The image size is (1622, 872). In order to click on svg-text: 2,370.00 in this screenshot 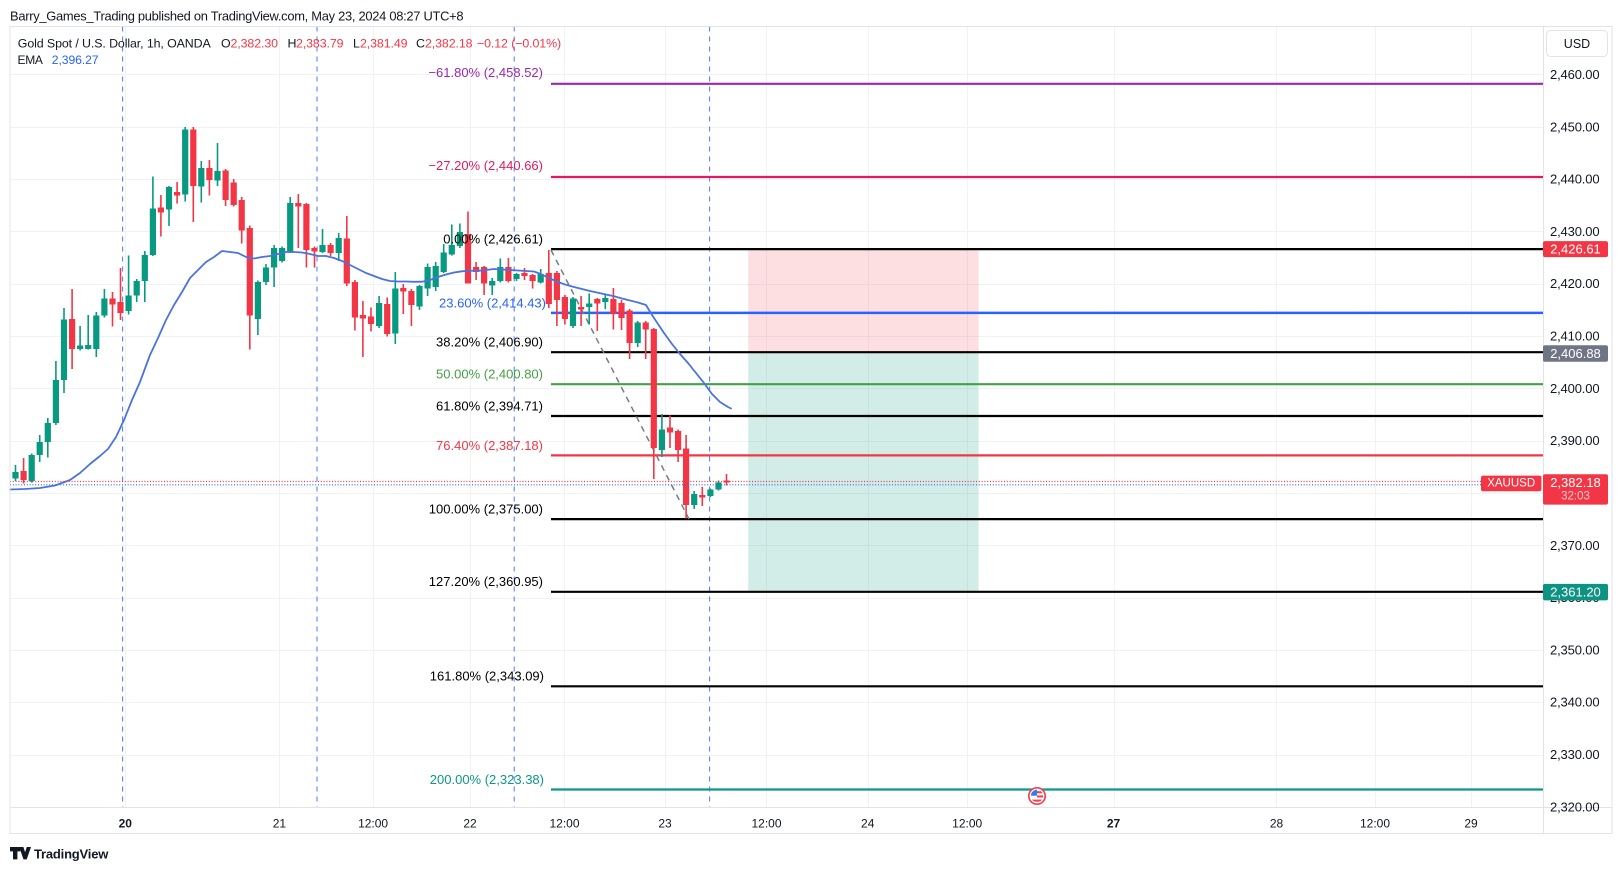, I will do `click(1574, 545)`.